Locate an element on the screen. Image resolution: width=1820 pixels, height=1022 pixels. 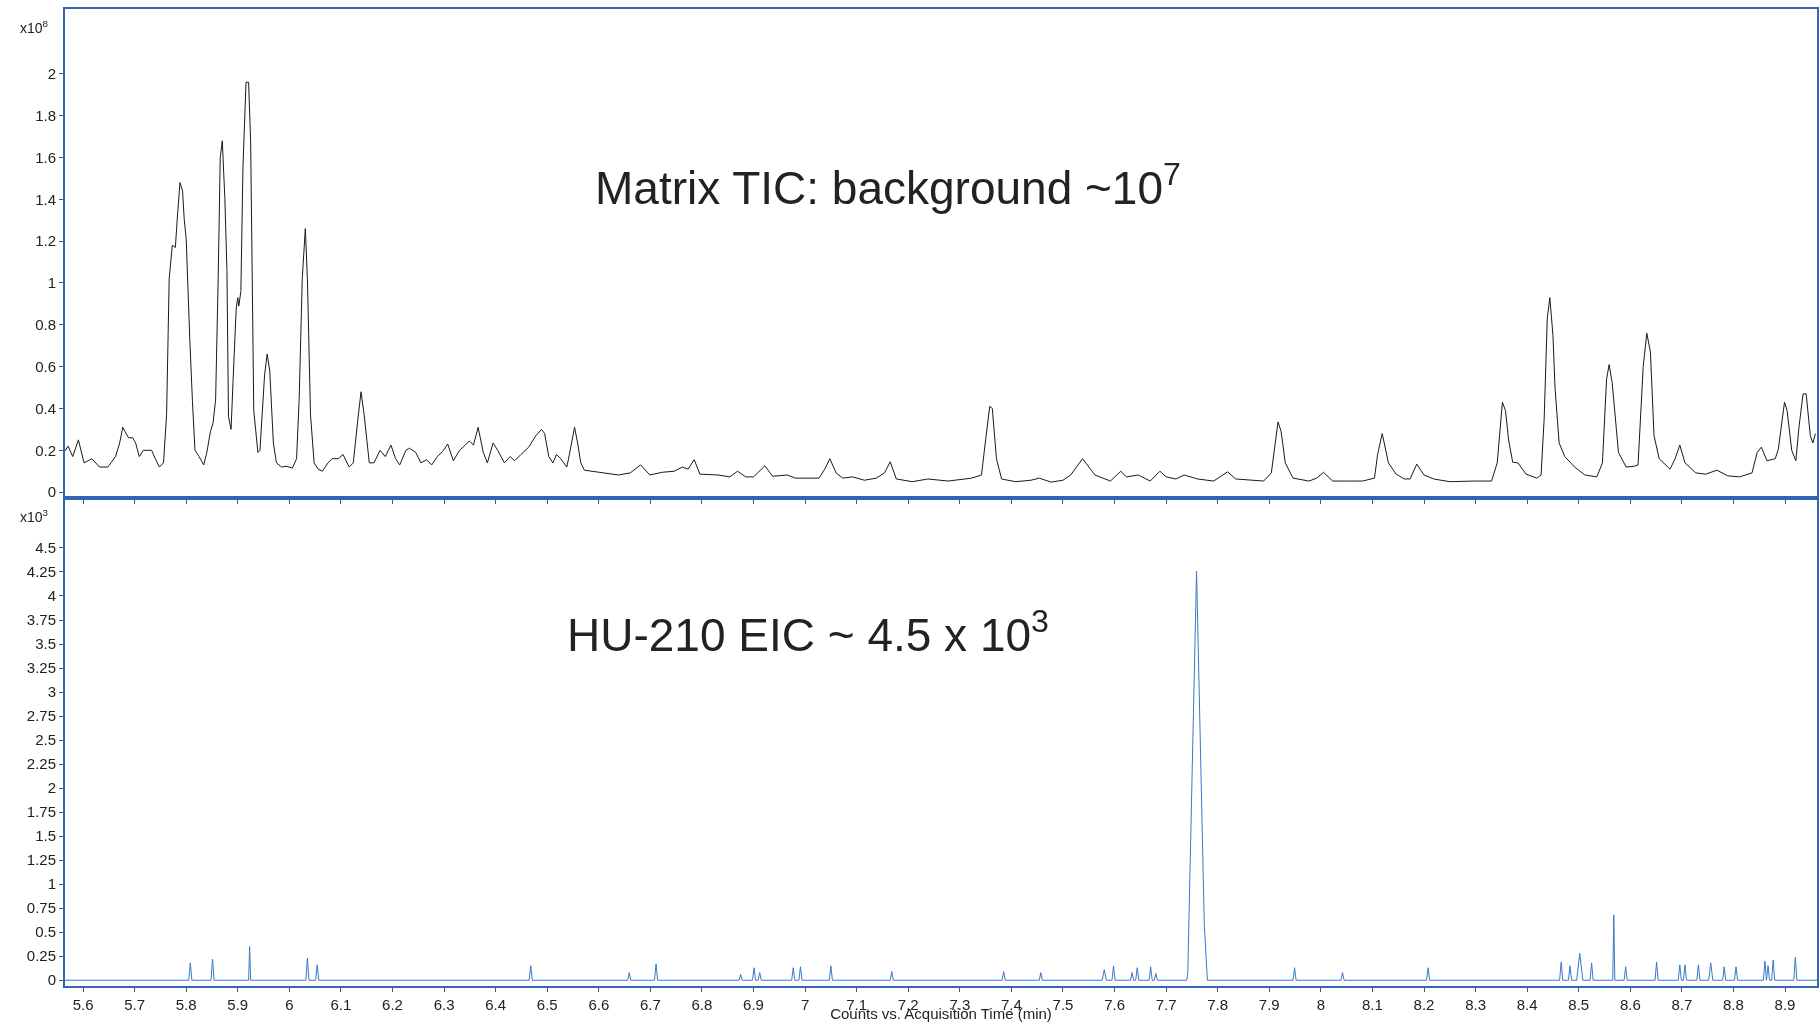
y-tick-label: 2.75 is located at coordinates (41, 716).